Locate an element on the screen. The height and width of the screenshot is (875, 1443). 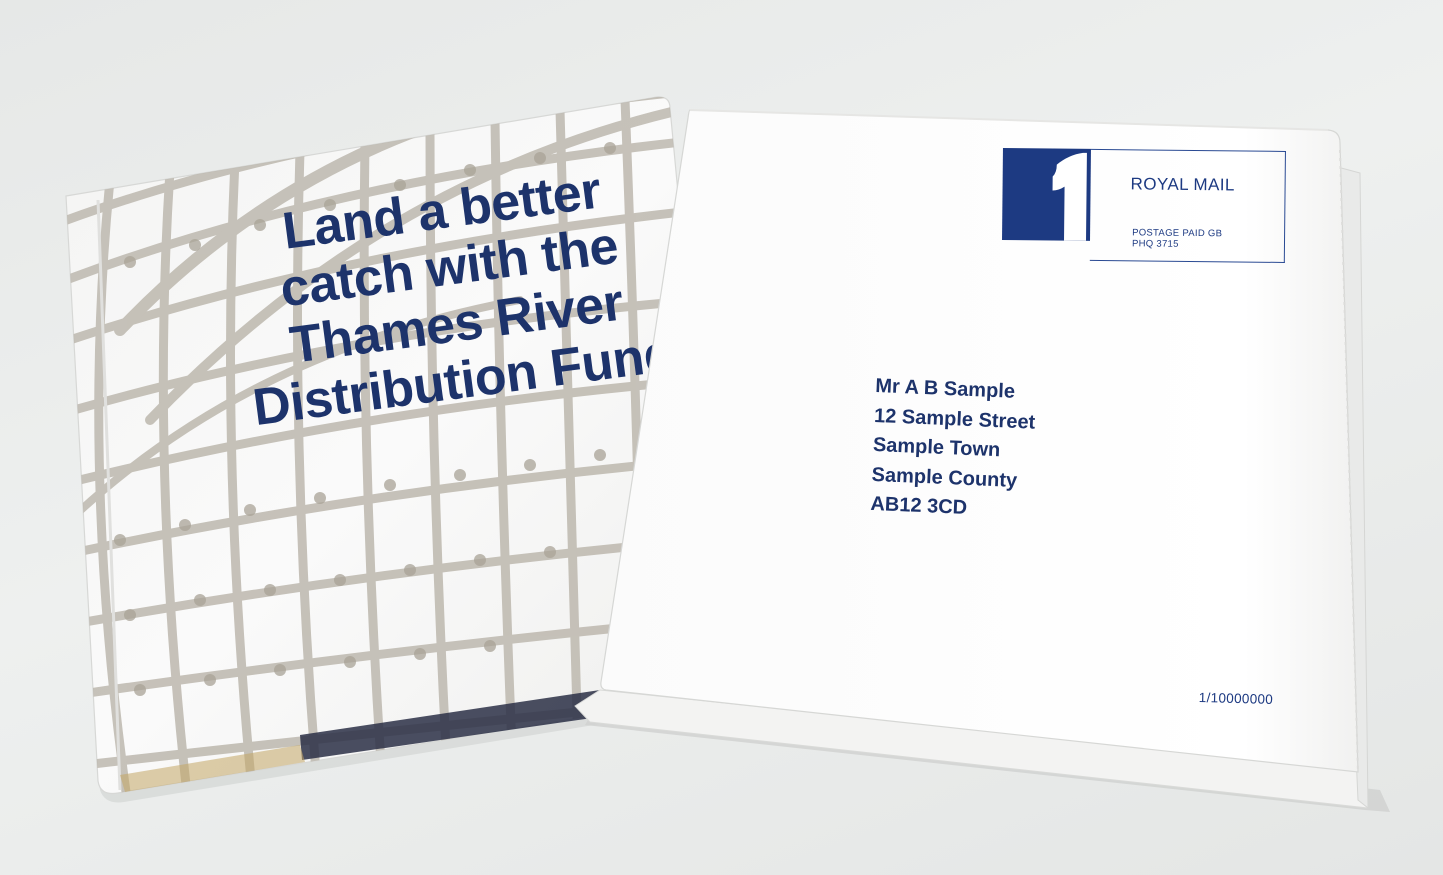
royal-mail-postage-mark: ROYAL MAIL POSTAGE PAID GB PHQ 3715 is located at coordinates (1144, 205).